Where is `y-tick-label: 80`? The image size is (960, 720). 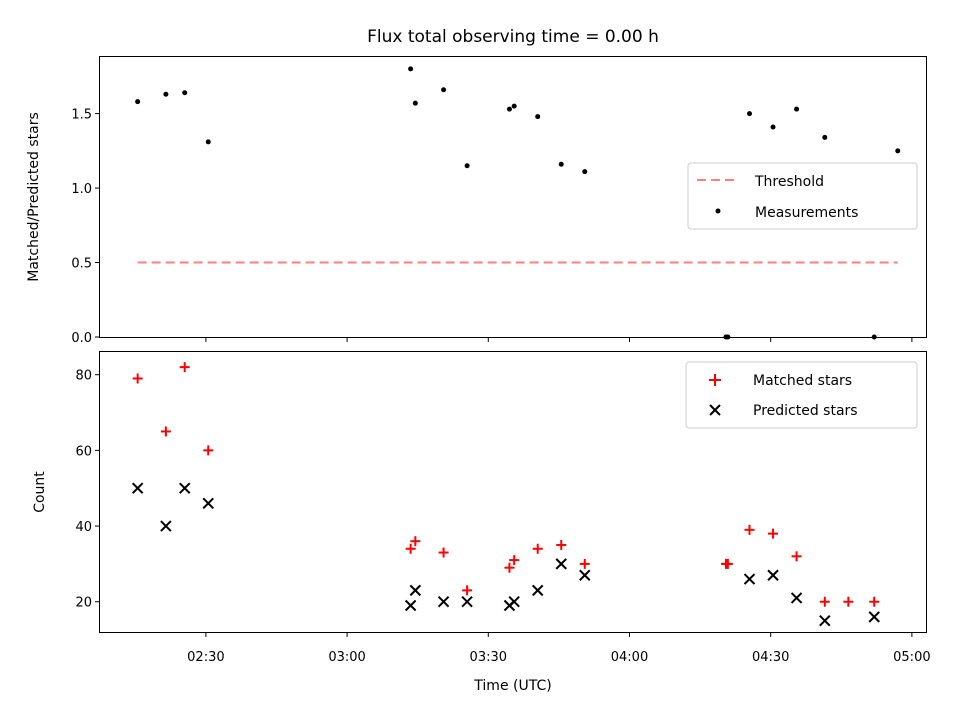
y-tick-label: 80 is located at coordinates (83, 376).